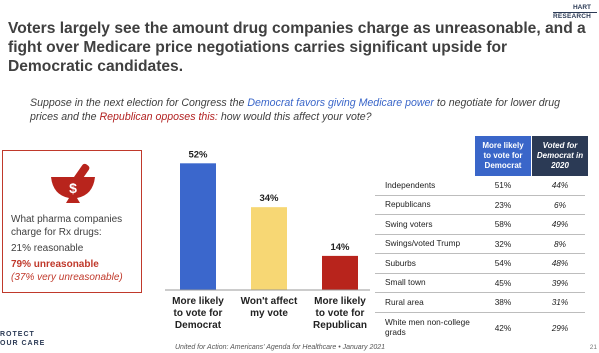 The height and width of the screenshot is (353, 599). Describe the element at coordinates (294, 117) in the screenshot. I see `question-part3: how would this affect your vote?` at that location.